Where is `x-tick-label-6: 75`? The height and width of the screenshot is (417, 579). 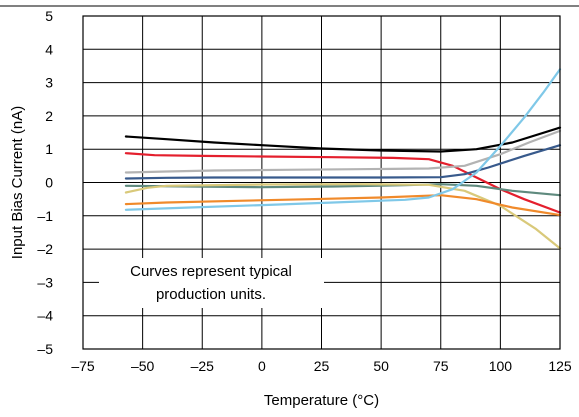
x-tick-label-6: 75 is located at coordinates (441, 366).